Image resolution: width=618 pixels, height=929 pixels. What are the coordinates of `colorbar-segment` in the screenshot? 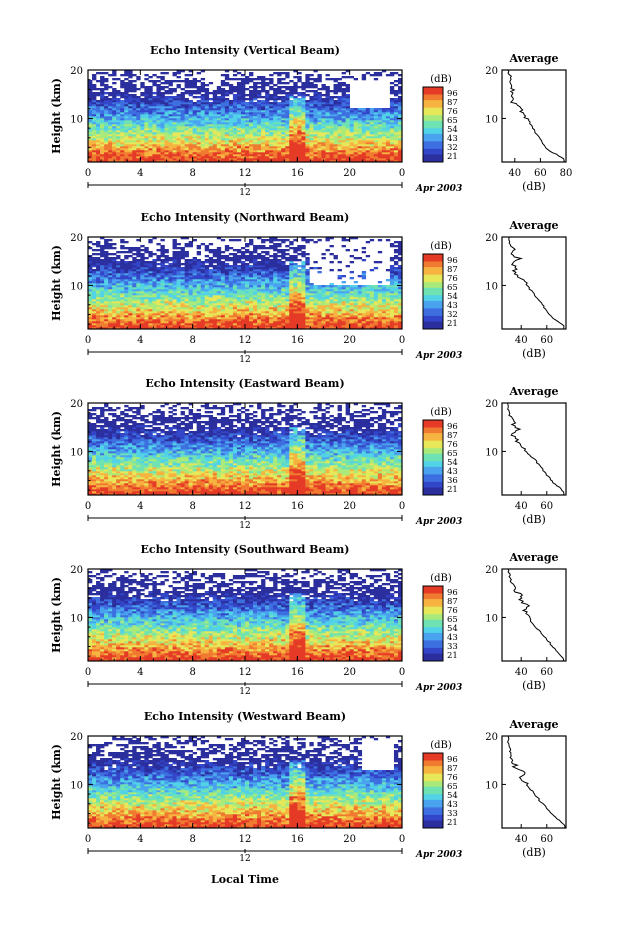 It's located at (433, 93).